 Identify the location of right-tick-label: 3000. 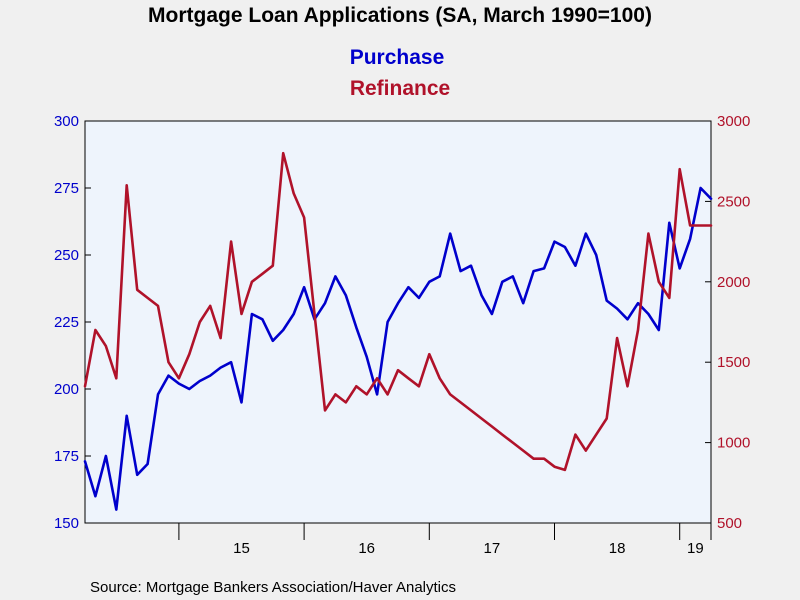
(733, 121).